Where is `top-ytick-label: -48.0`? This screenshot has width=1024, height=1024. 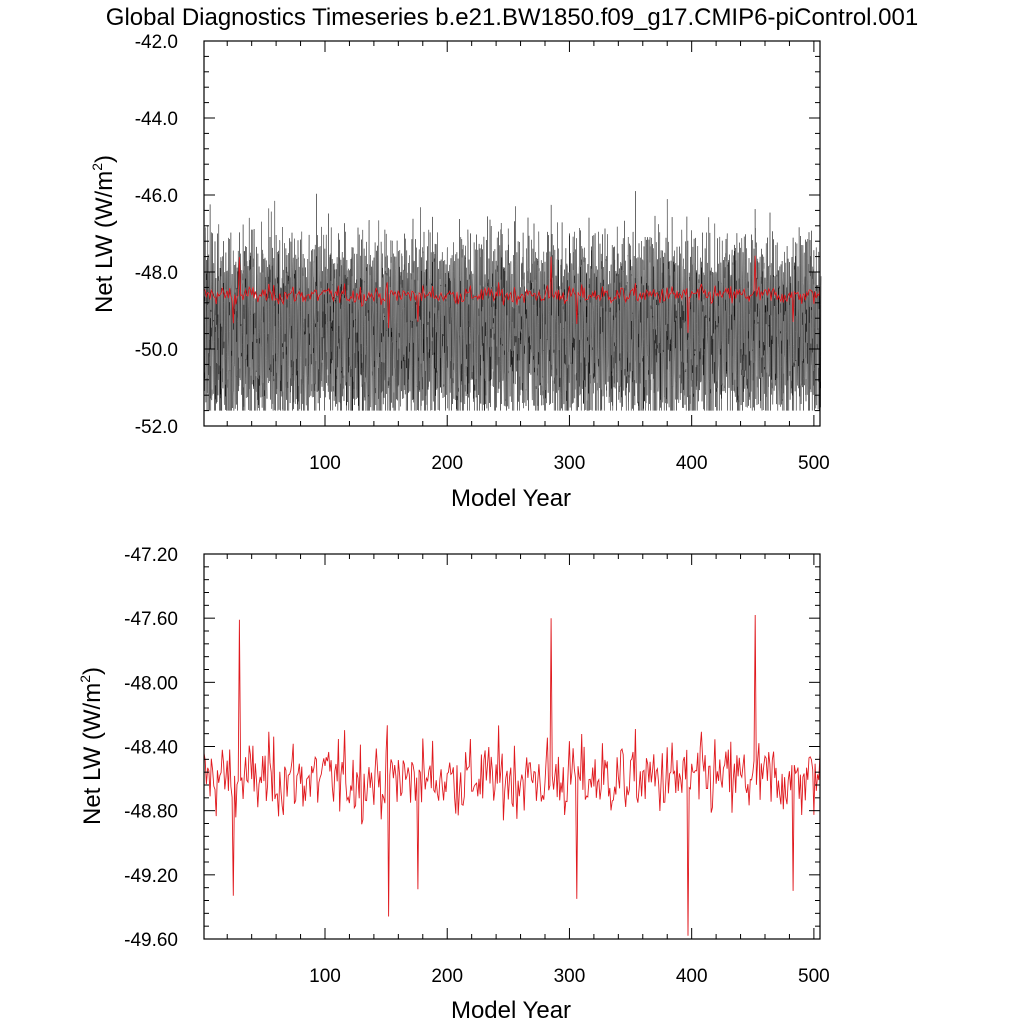 top-ytick-label: -48.0 is located at coordinates (156, 273).